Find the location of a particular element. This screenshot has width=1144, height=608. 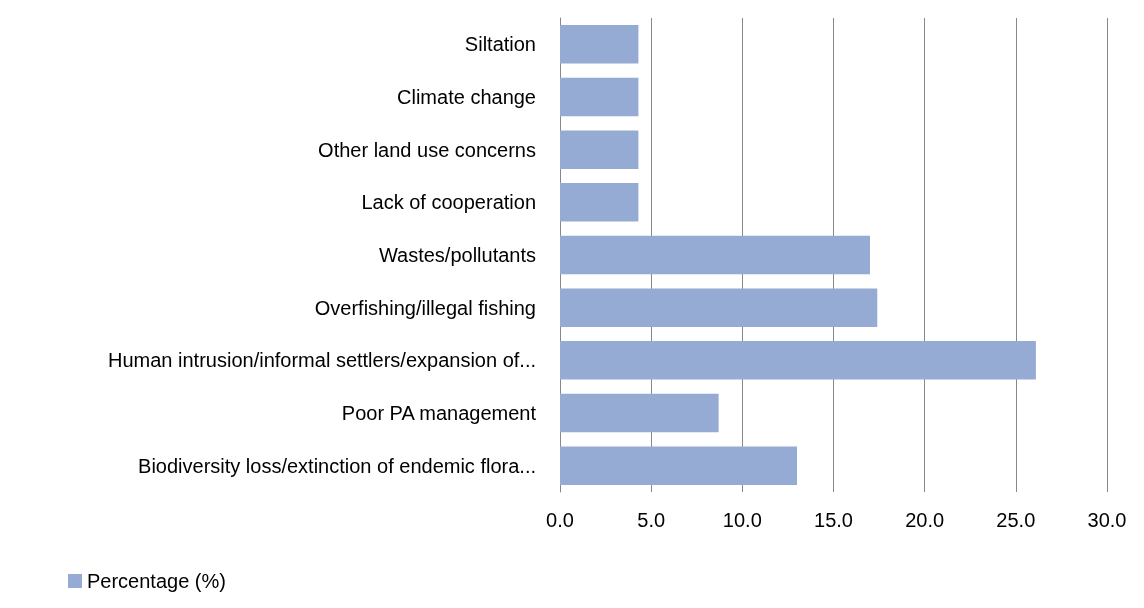

y-tick-label: Overfishing/illegal fishing is located at coordinates (425, 307).